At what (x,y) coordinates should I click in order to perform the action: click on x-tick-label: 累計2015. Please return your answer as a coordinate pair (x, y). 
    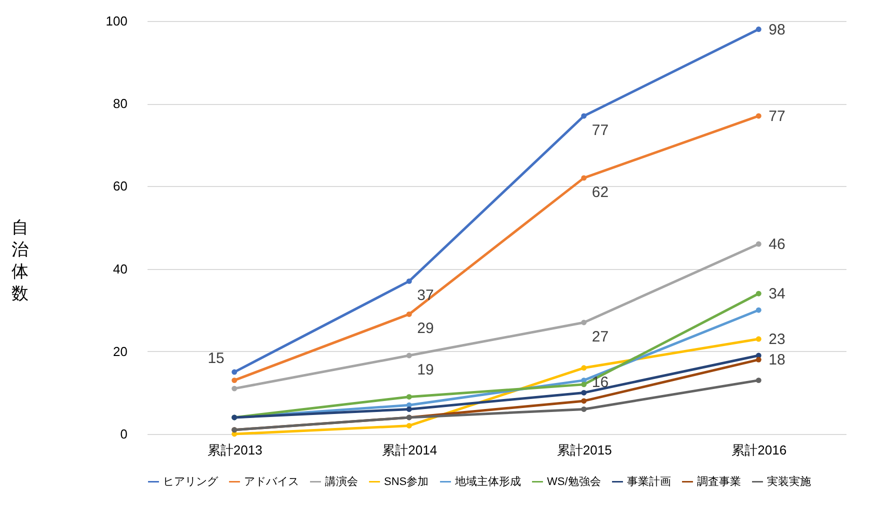
    Looking at the image, I should click on (584, 450).